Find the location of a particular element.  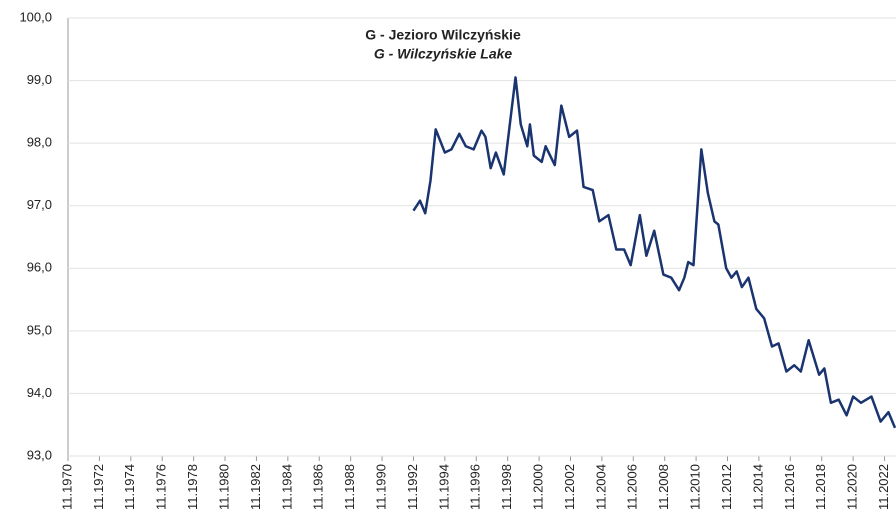

x-tick-label: 11.2018 is located at coordinates (820, 487).